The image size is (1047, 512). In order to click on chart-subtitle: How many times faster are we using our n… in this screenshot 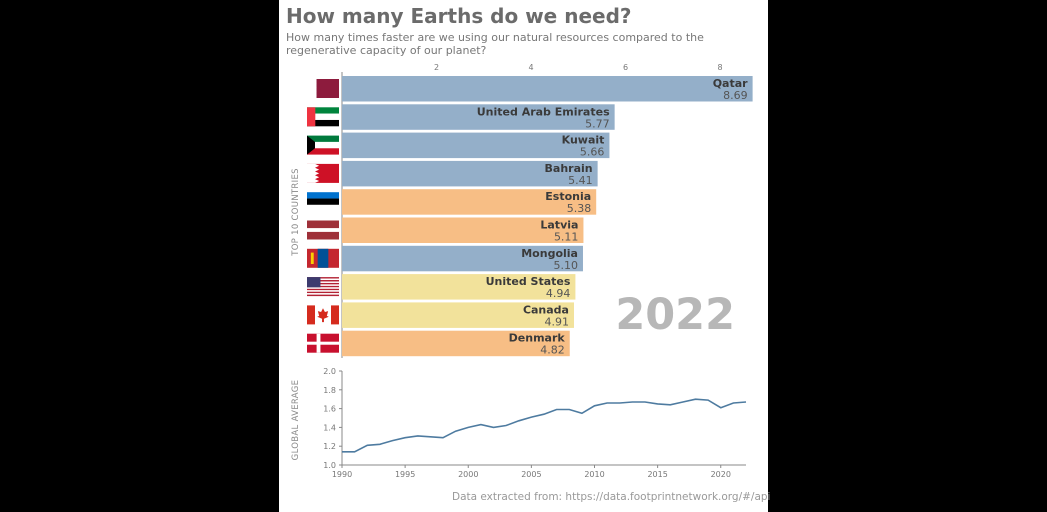, I will do `click(495, 44)`.